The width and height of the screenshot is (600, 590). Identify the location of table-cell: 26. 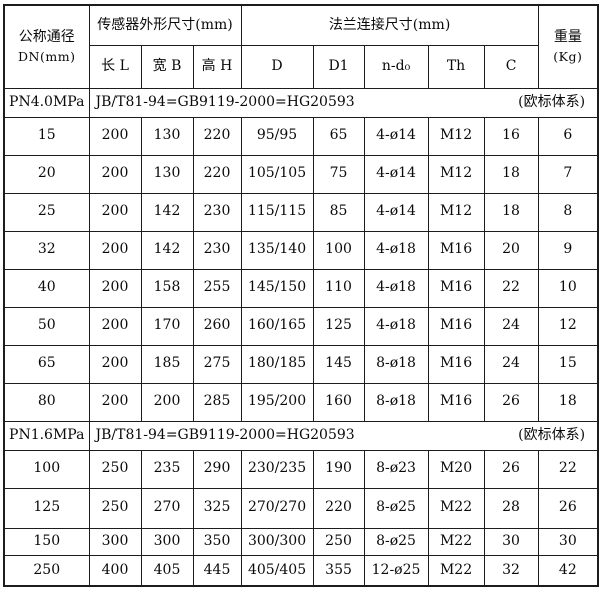
(568, 508).